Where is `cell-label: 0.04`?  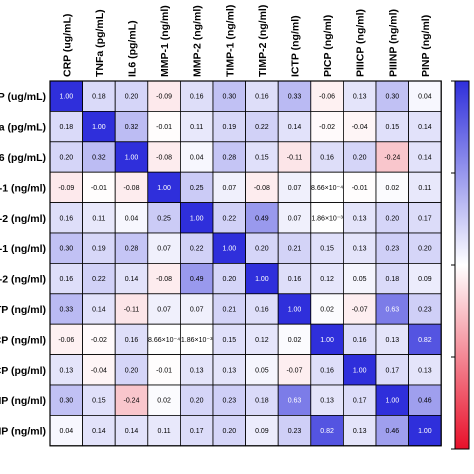 cell-label: 0.04 is located at coordinates (197, 158).